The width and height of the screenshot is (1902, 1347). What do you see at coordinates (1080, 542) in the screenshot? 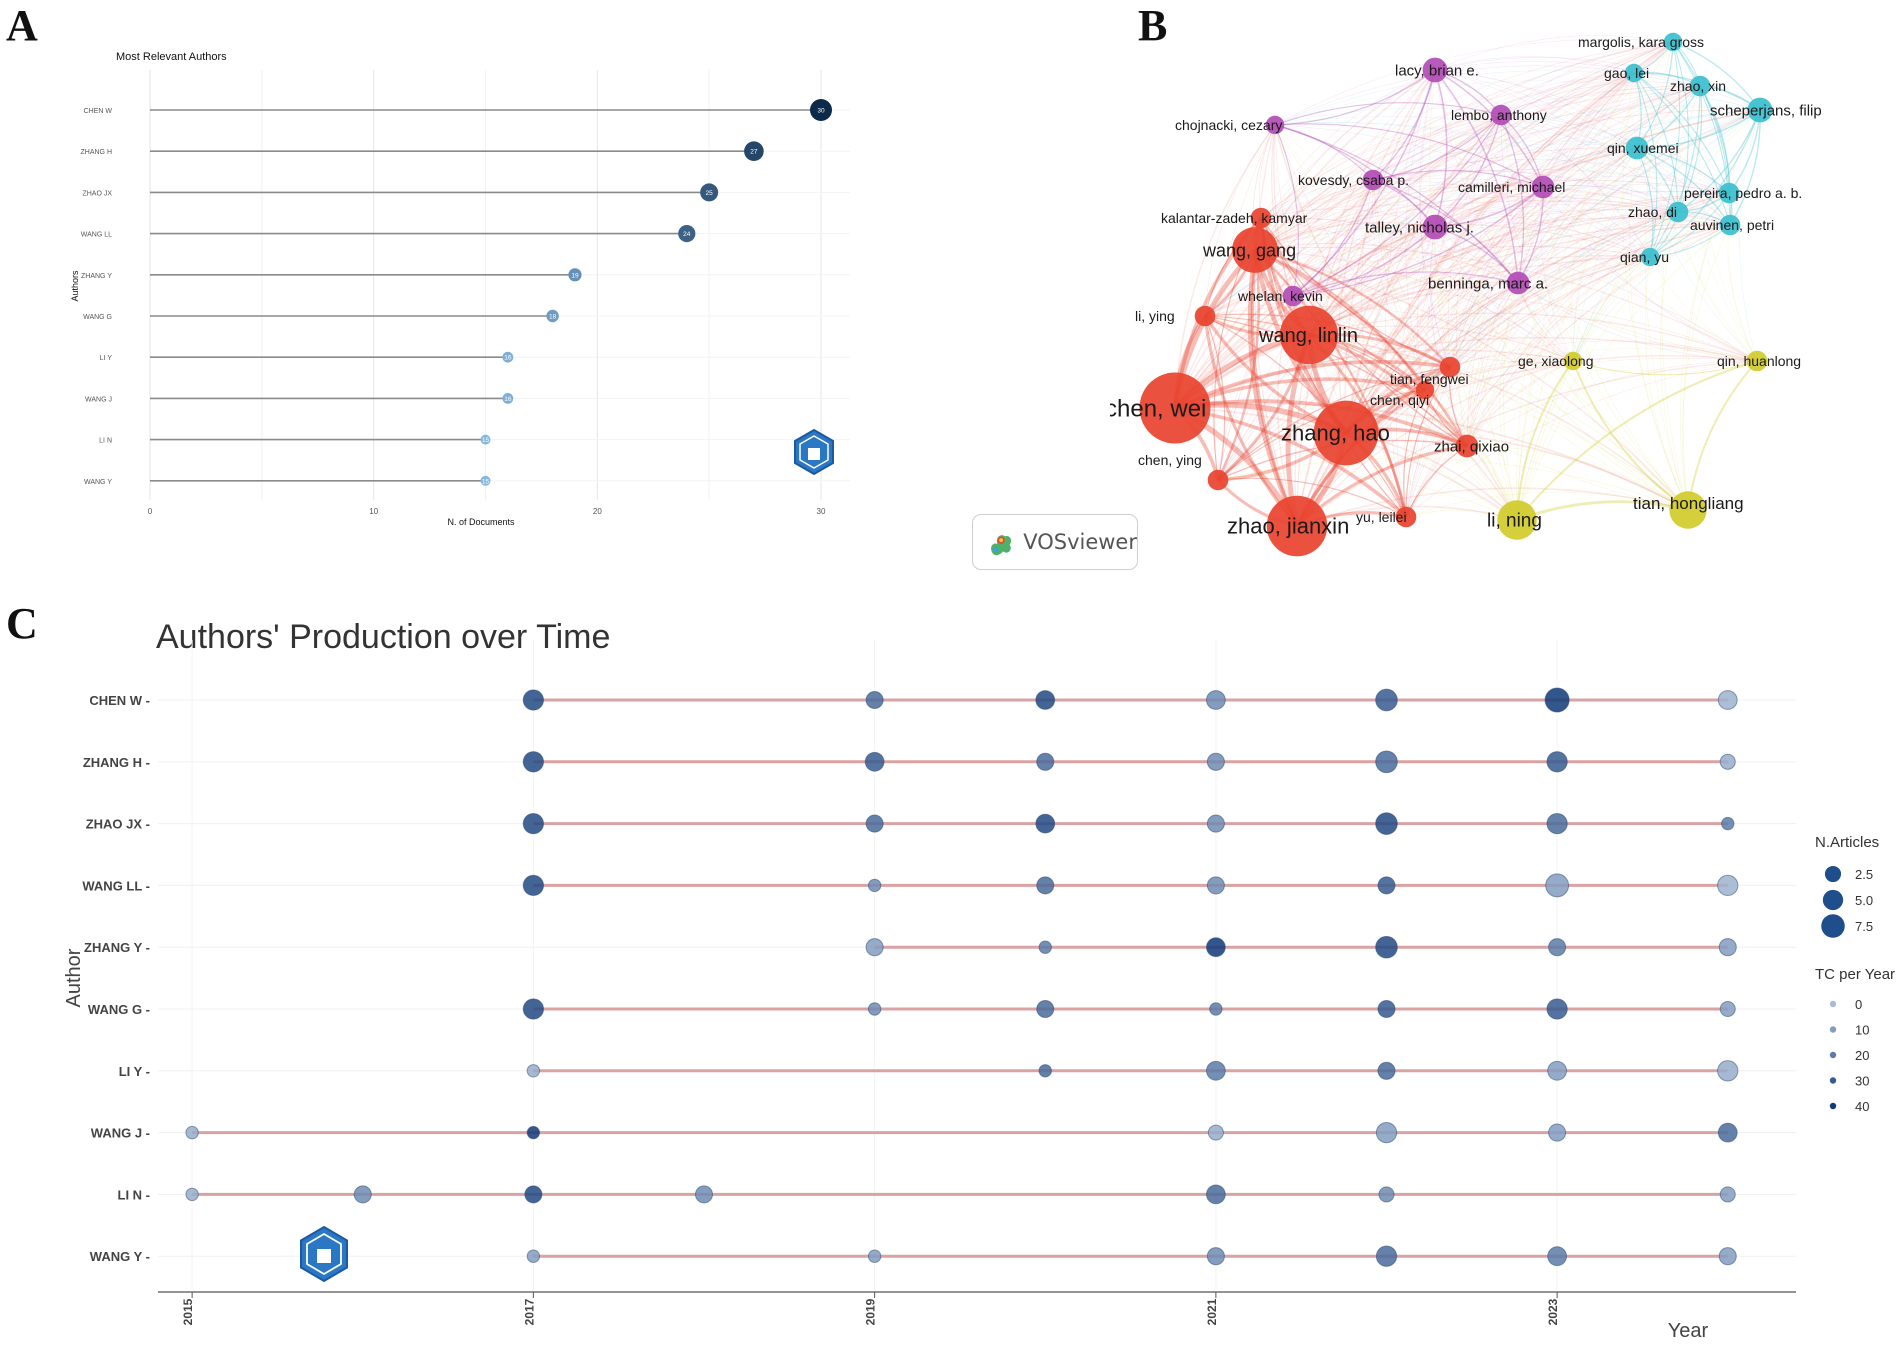
I see `vosviewer-label: VOSviewer` at bounding box center [1080, 542].